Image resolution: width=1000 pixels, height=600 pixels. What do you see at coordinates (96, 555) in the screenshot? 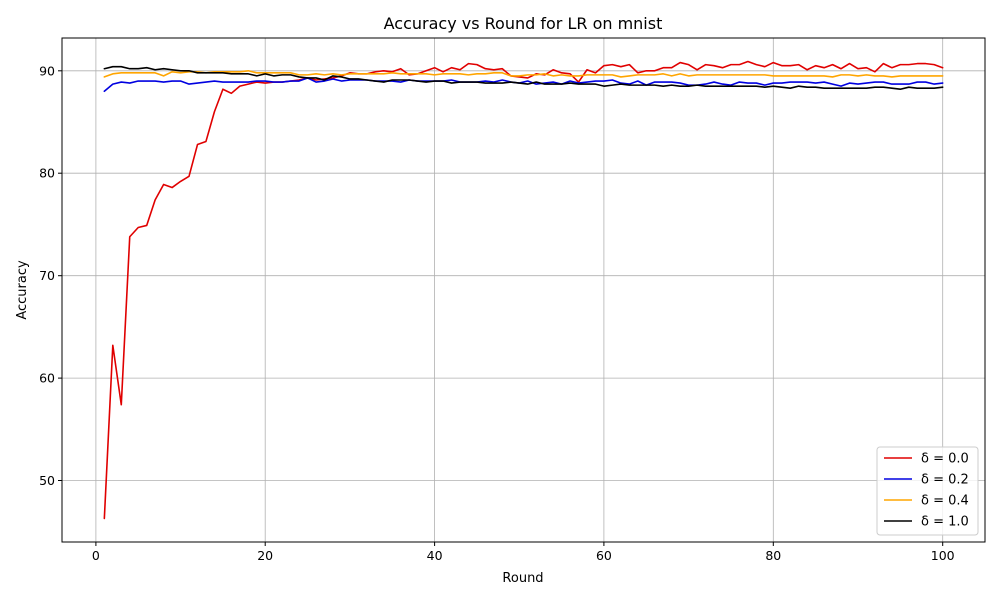
I see `x-tick-label: 0` at bounding box center [96, 555].